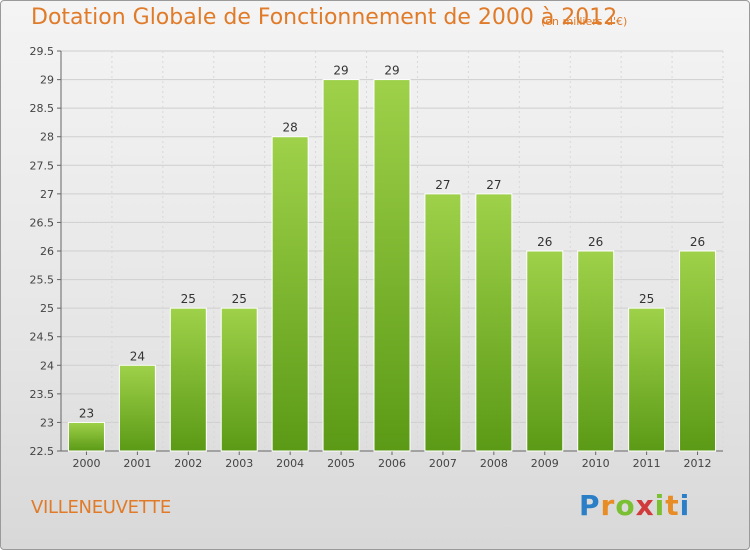 This screenshot has height=550, width=750. Describe the element at coordinates (392, 463) in the screenshot. I see `x-tick-label: 2006` at that location.